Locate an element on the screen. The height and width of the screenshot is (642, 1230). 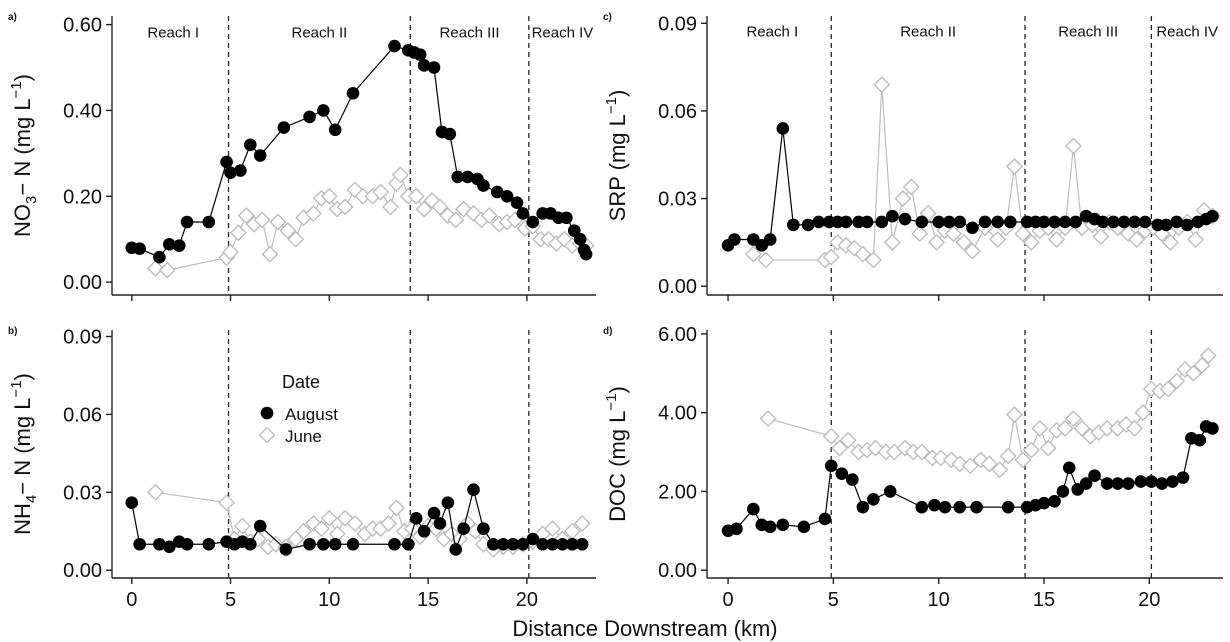
y-tick-label: 0.60 is located at coordinates (82, 26).